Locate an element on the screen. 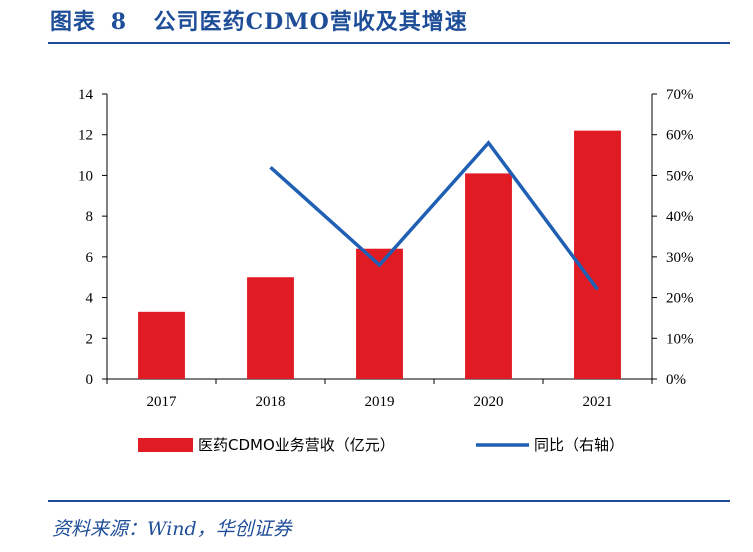 This screenshot has width=753, height=552. figure-label: 图表 is located at coordinates (73, 22).